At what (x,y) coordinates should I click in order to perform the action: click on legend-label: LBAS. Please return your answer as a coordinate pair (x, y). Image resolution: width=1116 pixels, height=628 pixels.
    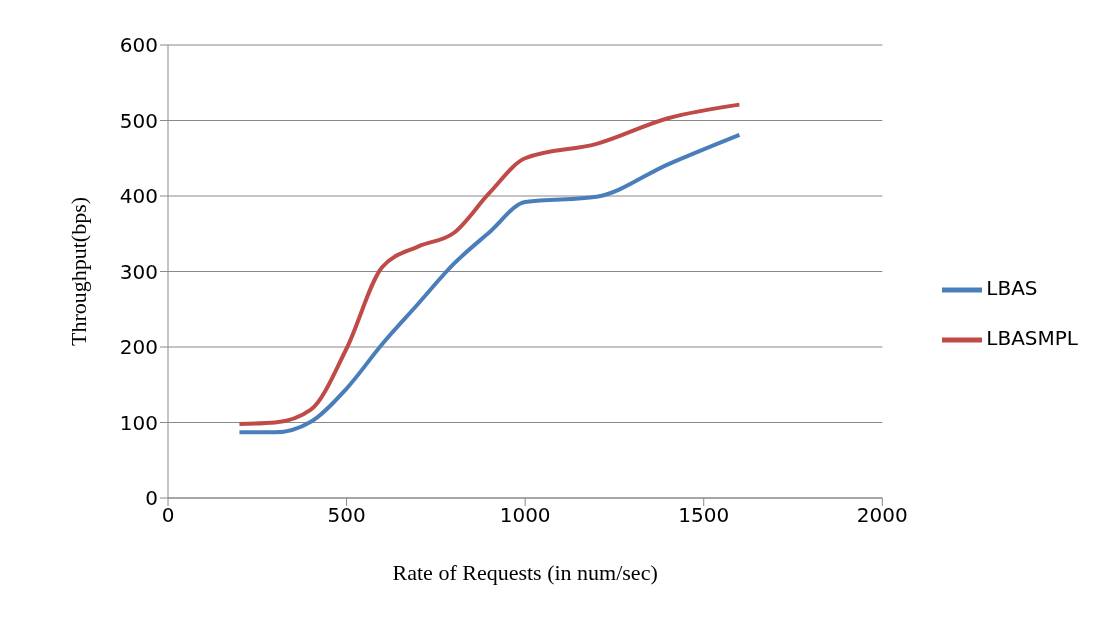
    Looking at the image, I should click on (1012, 288).